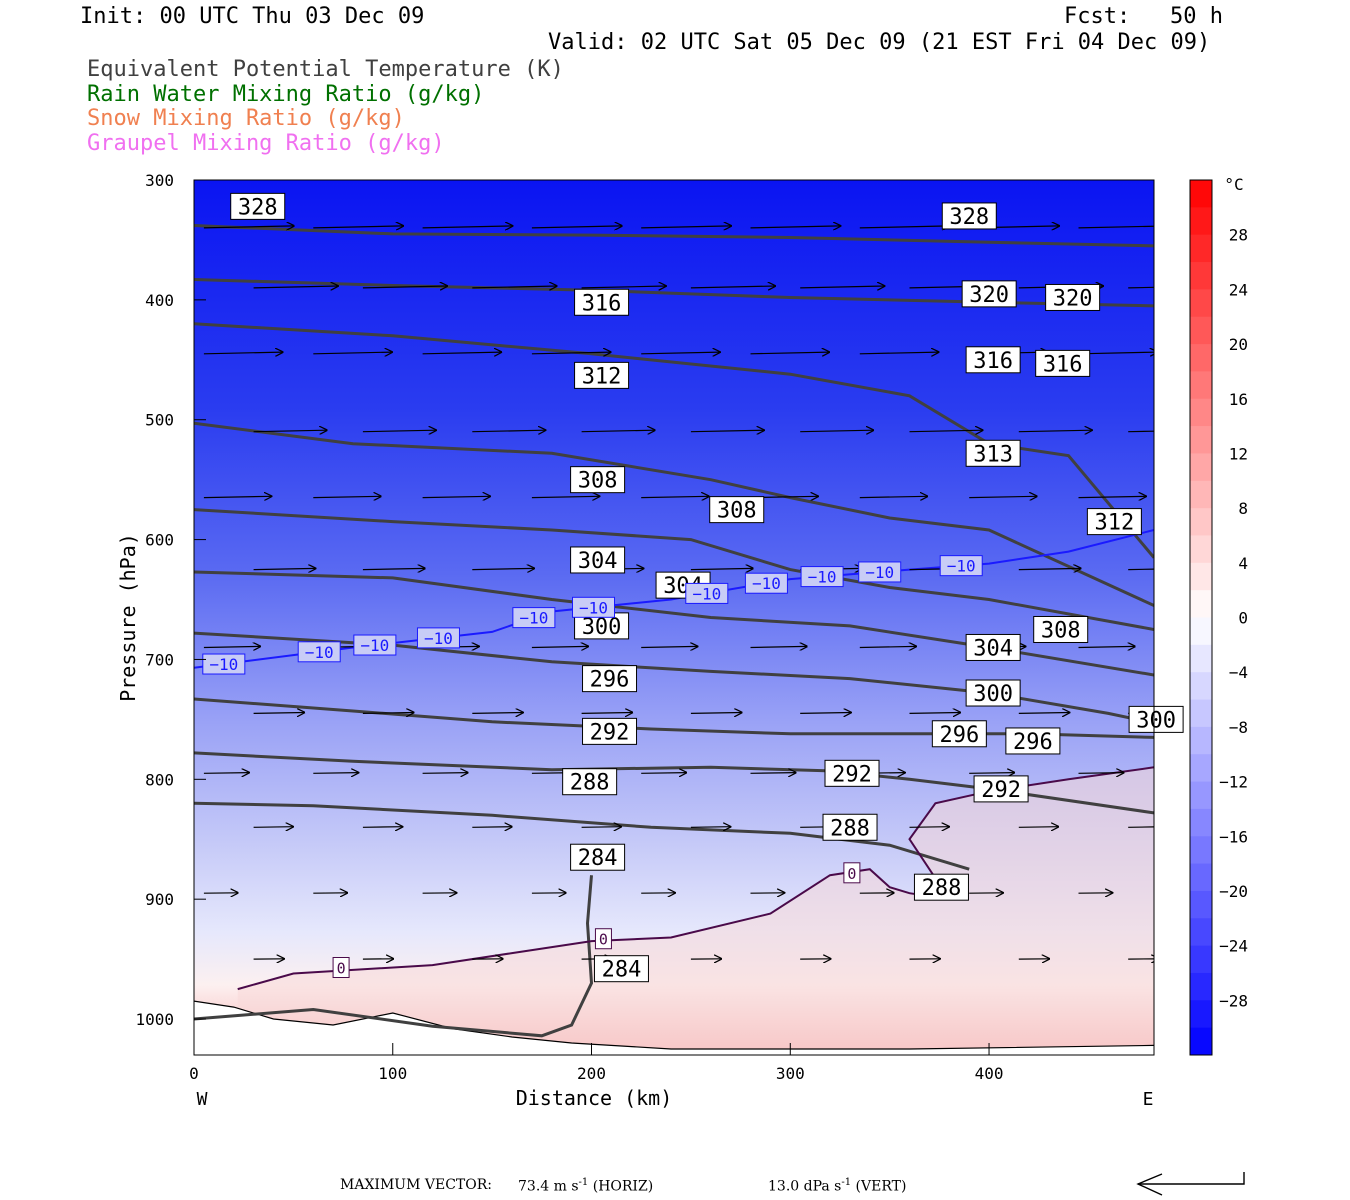 Image resolution: width=1350 pixels, height=1200 pixels. What do you see at coordinates (695, 878) in the screenshot?
I see `freezing-line` at bounding box center [695, 878].